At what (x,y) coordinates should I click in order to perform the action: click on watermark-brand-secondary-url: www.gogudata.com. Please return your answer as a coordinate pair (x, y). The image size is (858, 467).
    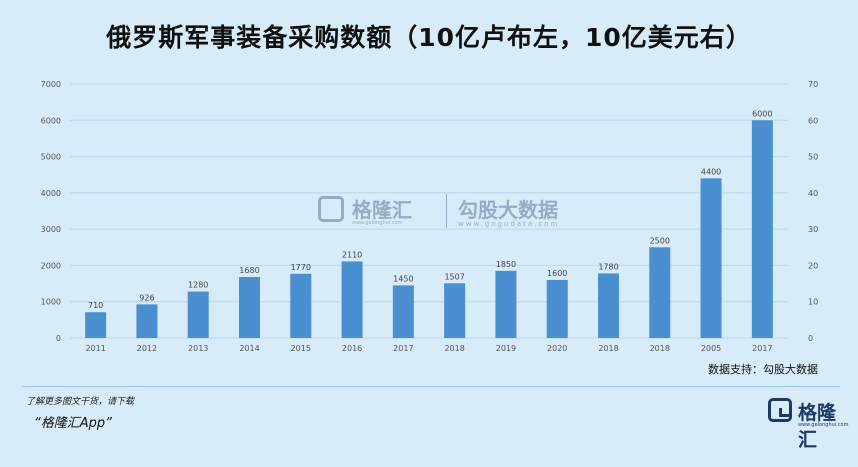
    Looking at the image, I should click on (509, 224).